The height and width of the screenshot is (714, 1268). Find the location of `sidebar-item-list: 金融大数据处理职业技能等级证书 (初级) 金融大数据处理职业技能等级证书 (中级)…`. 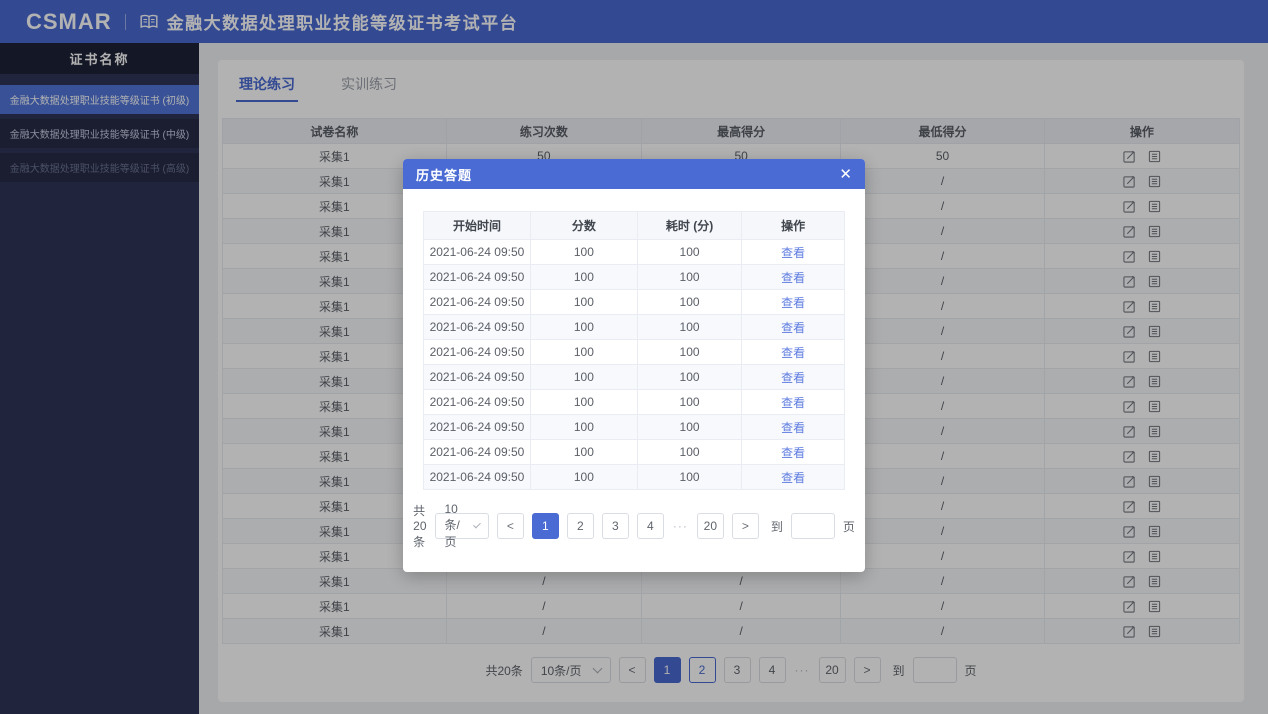

sidebar-item-list: 金融大数据处理职业技能等级证书 (初级) 金融大数据处理职业技能等级证书 (中级)… is located at coordinates (99, 128).